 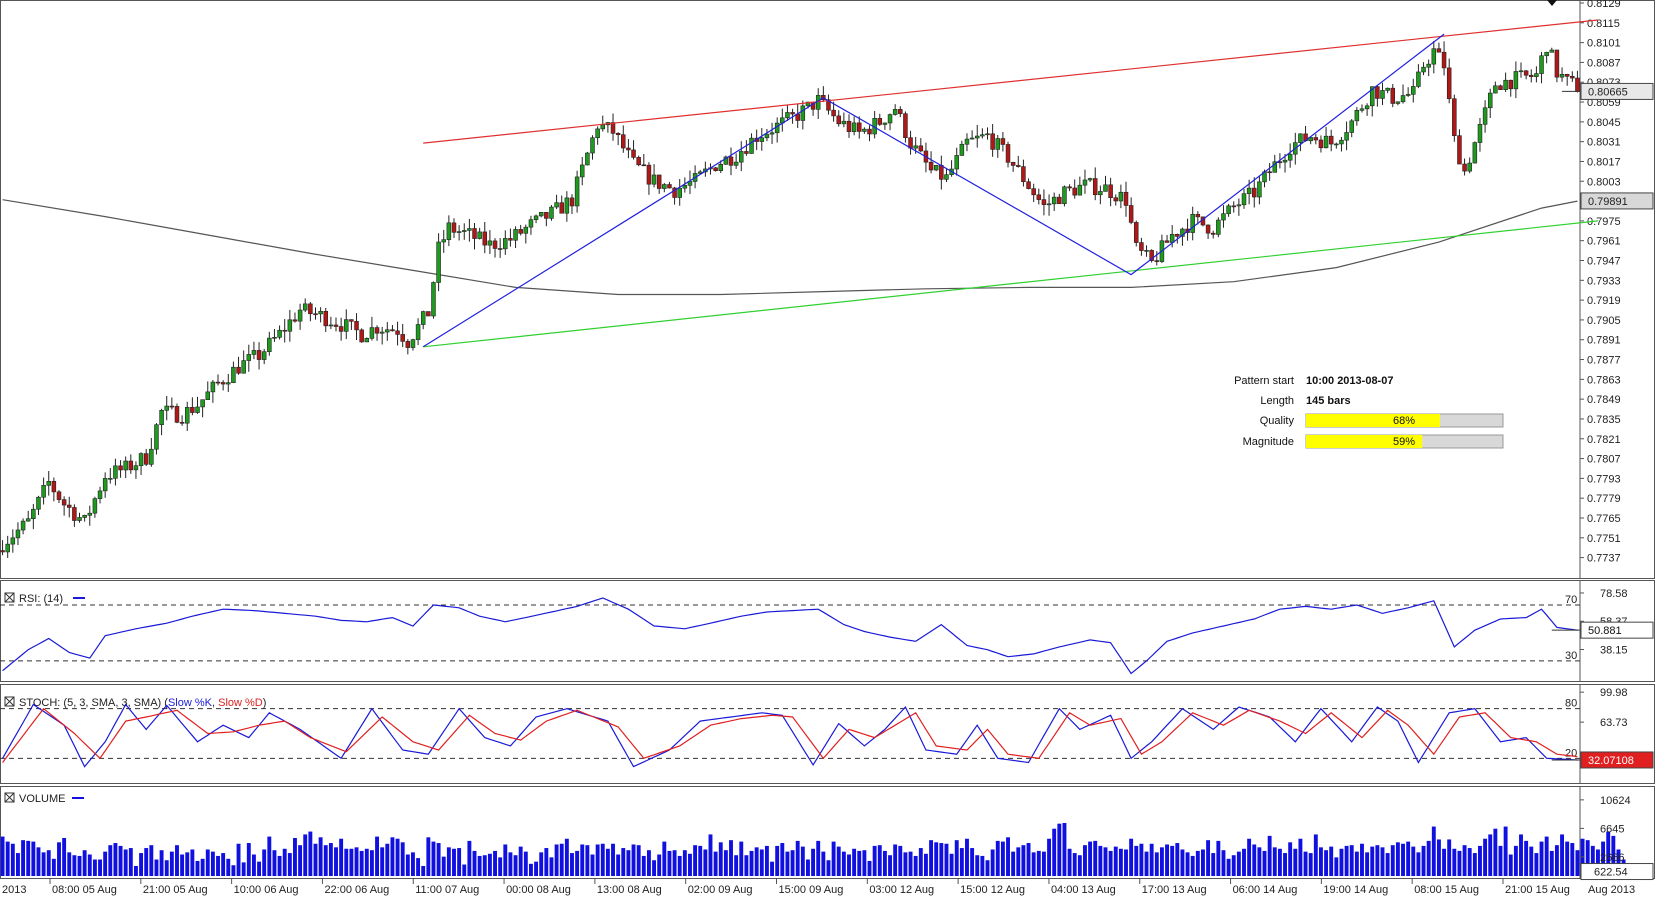 I want to click on rsi-title: RSI: (14), so click(x=41, y=599).